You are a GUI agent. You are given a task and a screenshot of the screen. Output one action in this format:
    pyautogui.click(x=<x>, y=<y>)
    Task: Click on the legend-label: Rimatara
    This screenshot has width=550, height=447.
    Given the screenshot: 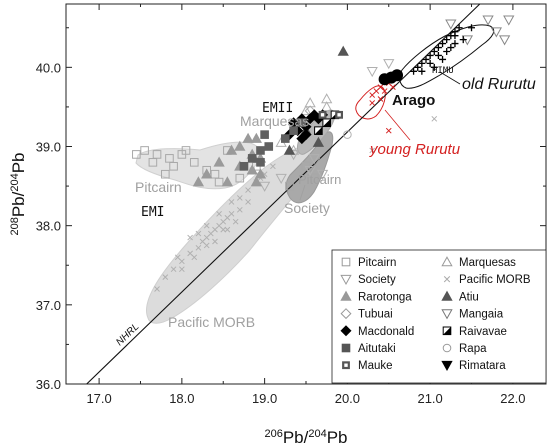 What is the action you would take?
    pyautogui.click(x=482, y=366)
    